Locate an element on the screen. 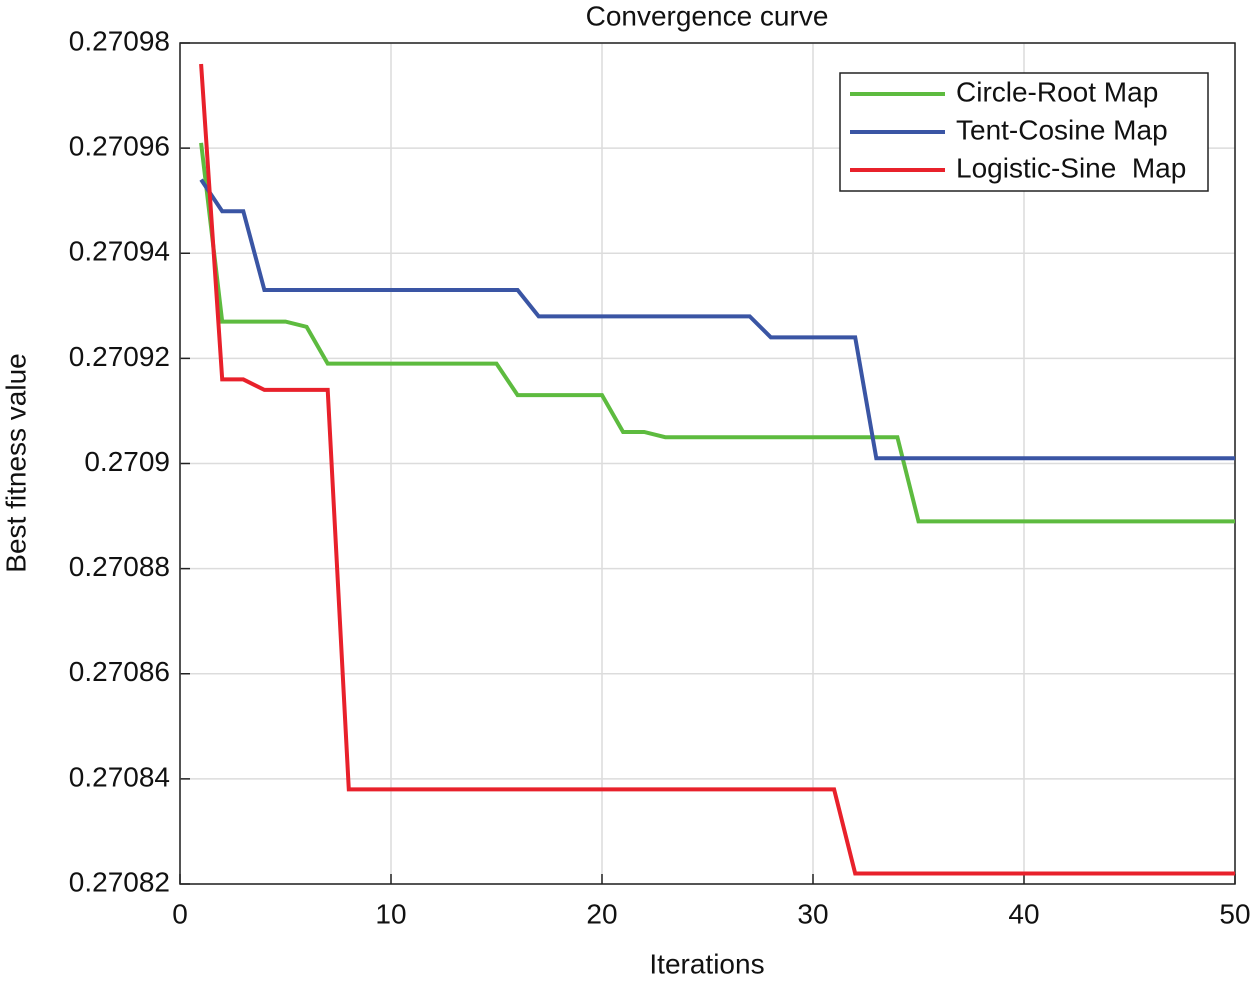 Image resolution: width=1255 pixels, height=987 pixels. x-tick-label: 10 is located at coordinates (390, 913).